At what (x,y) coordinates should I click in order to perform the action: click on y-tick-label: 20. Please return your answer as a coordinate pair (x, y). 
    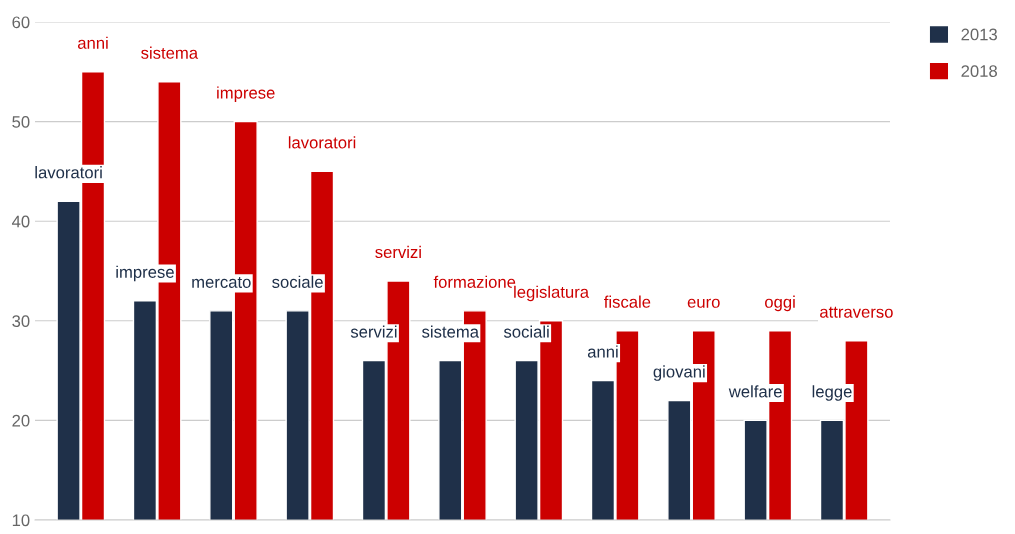
    Looking at the image, I should click on (21, 420).